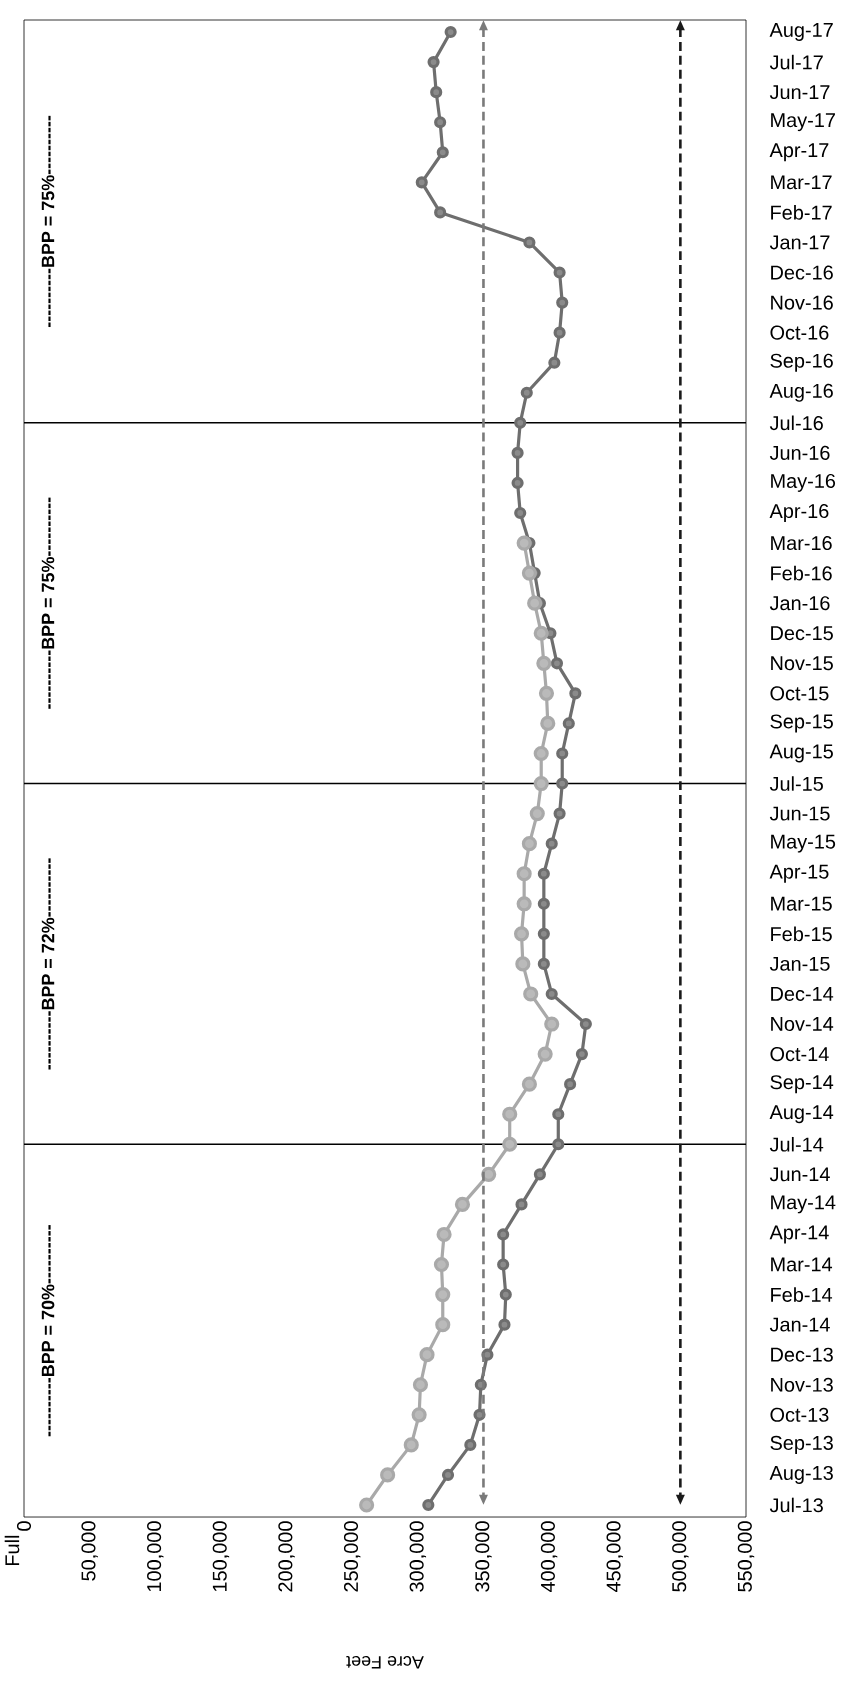 The width and height of the screenshot is (864, 1686). What do you see at coordinates (801, 903) in the screenshot?
I see `y-tick-label: Mar-15` at bounding box center [801, 903].